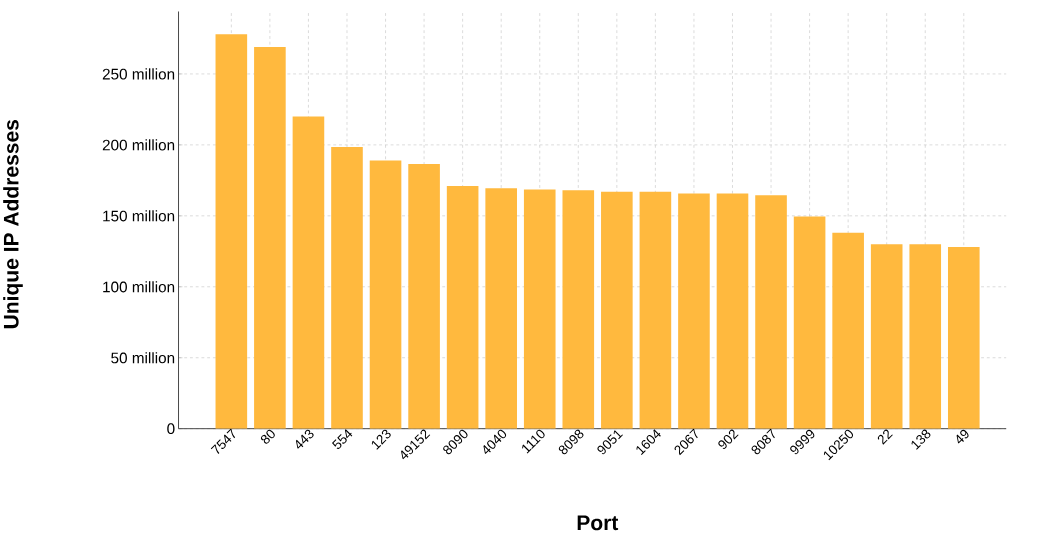 The height and width of the screenshot is (537, 1059). Describe the element at coordinates (728, 439) in the screenshot. I see `x-tick-label: 902` at that location.